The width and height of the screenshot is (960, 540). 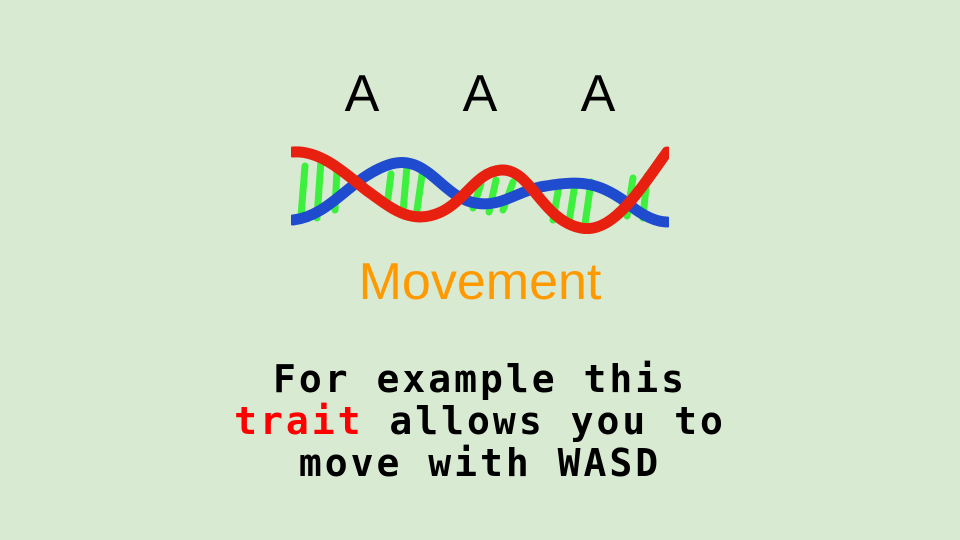 I want to click on description-line-3: move with WASD, so click(x=480, y=463).